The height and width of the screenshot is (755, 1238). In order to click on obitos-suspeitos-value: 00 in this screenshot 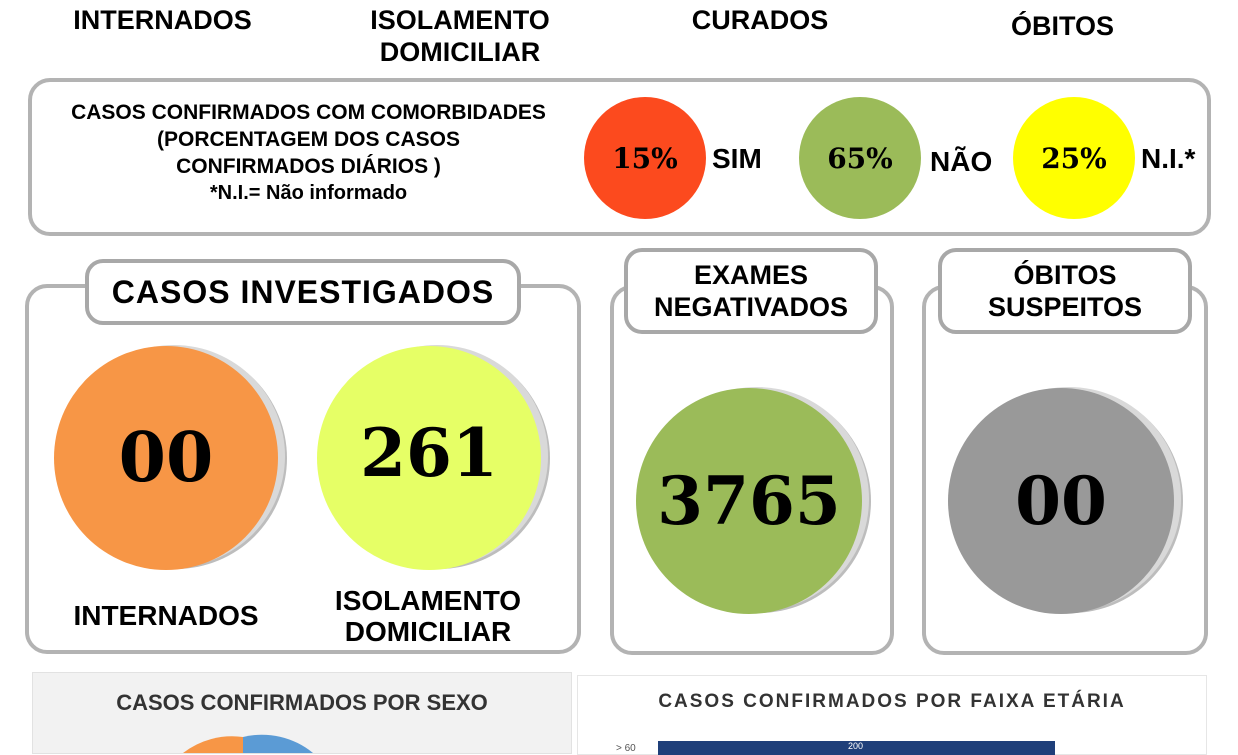, I will do `click(1061, 501)`.